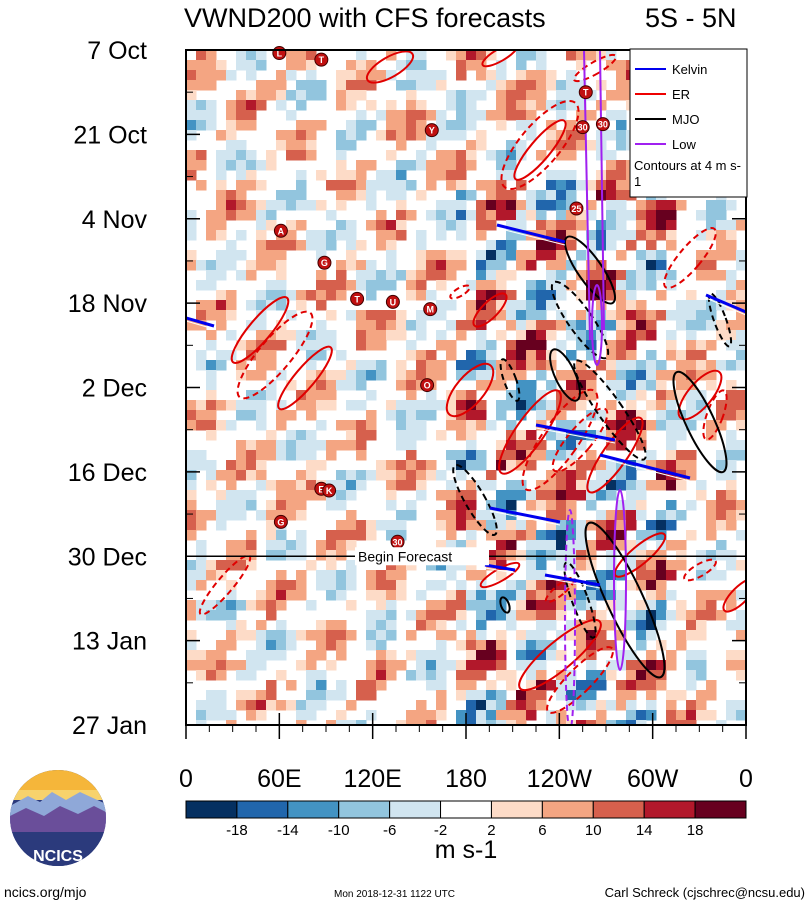 This screenshot has width=809, height=907. Describe the element at coordinates (365, 18) in the screenshot. I see `chart-title: VWND200 with CFS forecasts` at that location.